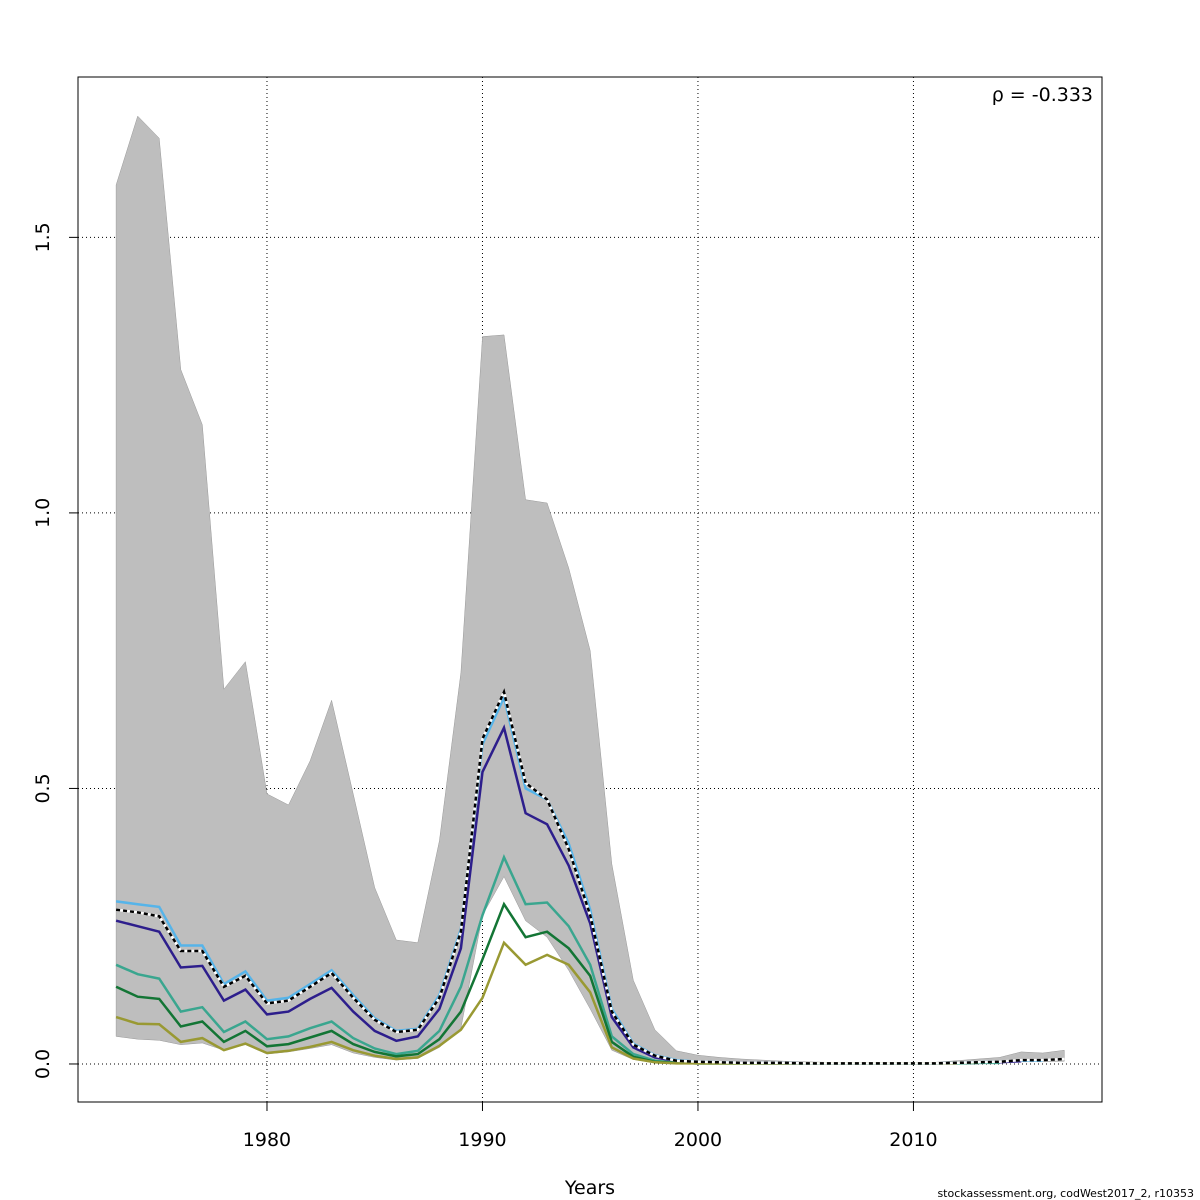  Describe the element at coordinates (43, 513) in the screenshot. I see `y-tick-label: 1.0` at that location.